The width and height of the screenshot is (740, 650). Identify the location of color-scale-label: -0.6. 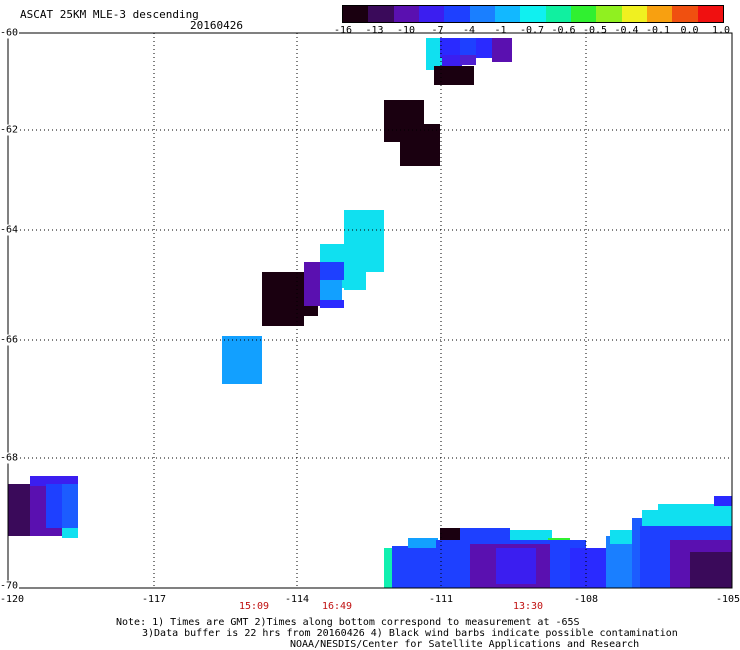
(563, 30).